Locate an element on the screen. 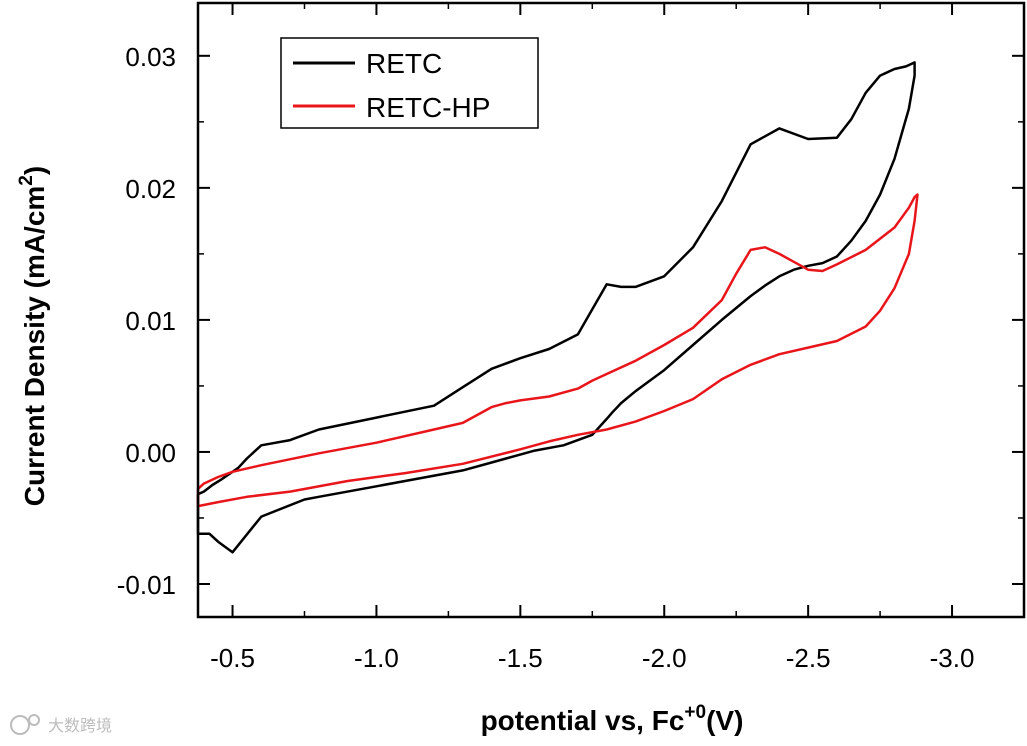  watermark: 大数跨境 is located at coordinates (61, 724).